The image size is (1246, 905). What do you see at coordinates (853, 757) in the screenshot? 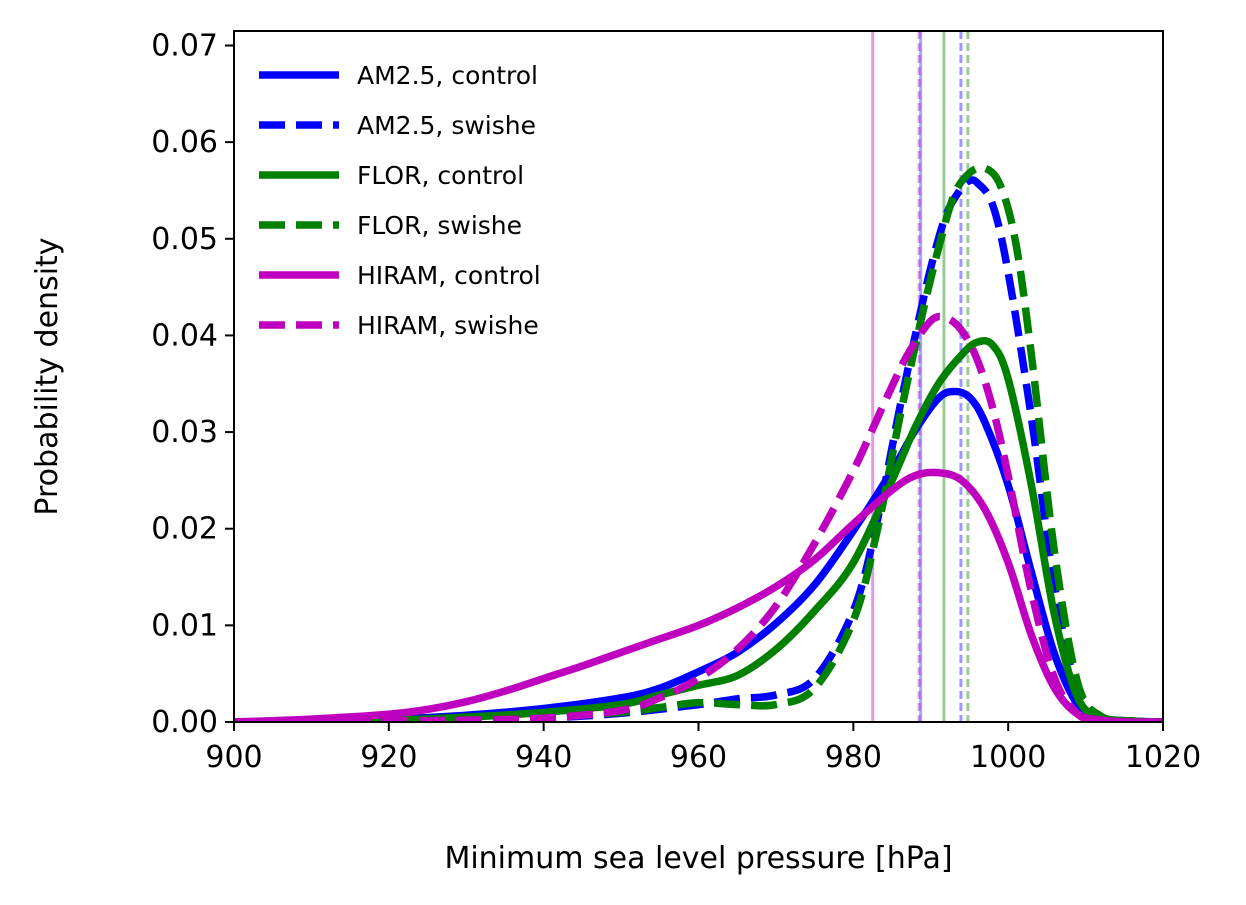
I see `x-tick-label: 980` at bounding box center [853, 757].